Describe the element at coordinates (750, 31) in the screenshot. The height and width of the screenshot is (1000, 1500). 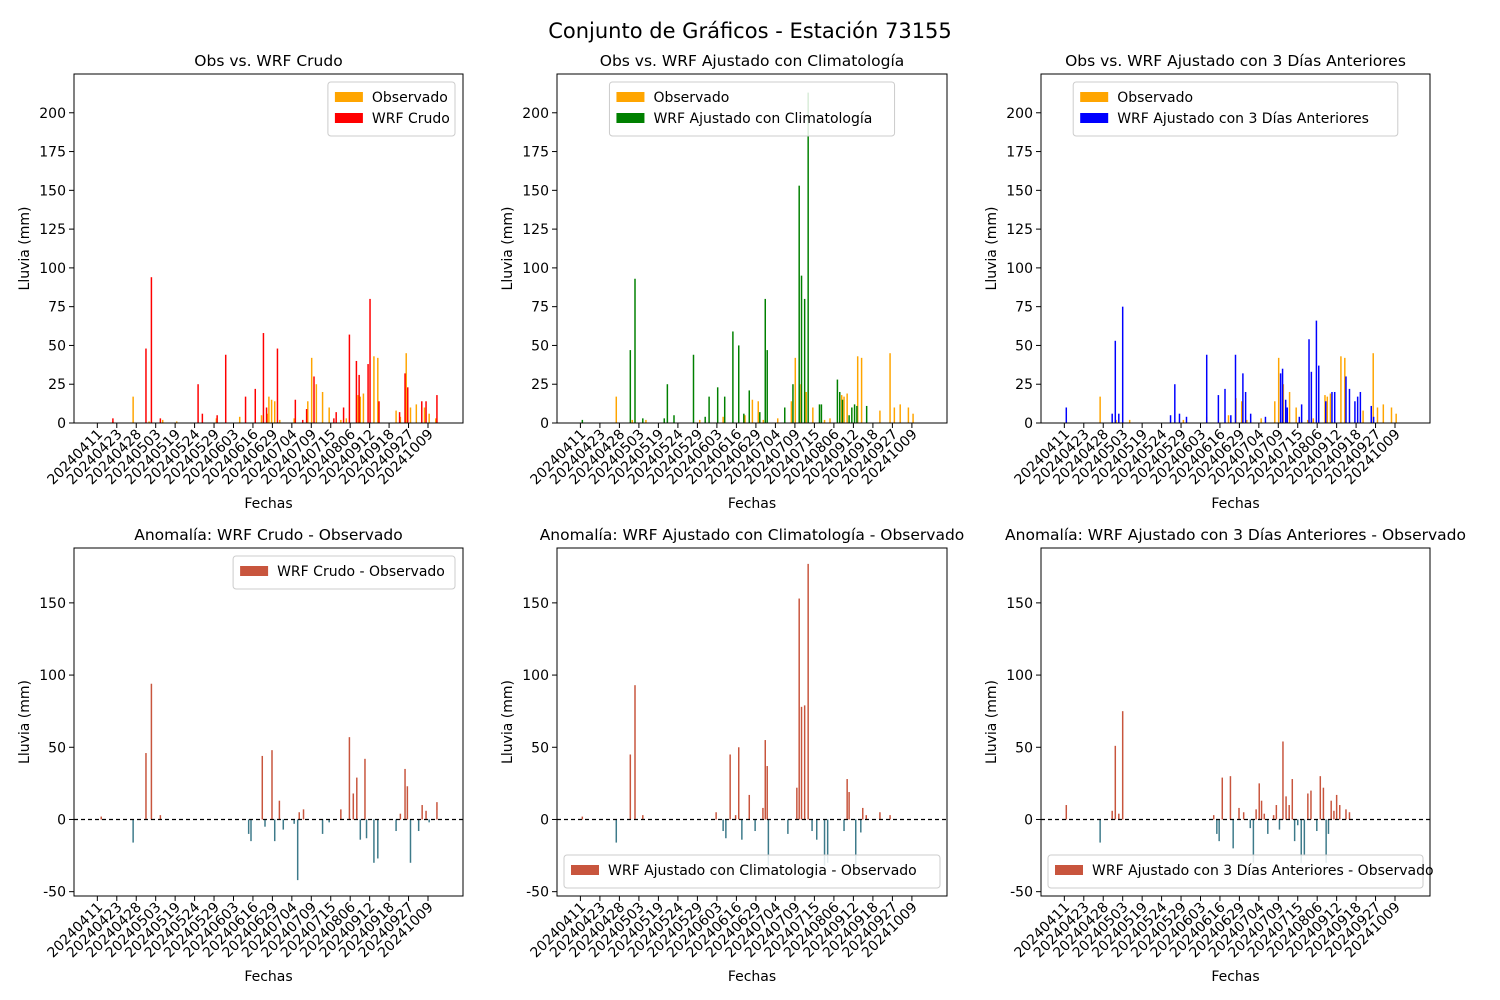
I see `figure-title: Conjunto de Gráficos - Estación 73155` at that location.